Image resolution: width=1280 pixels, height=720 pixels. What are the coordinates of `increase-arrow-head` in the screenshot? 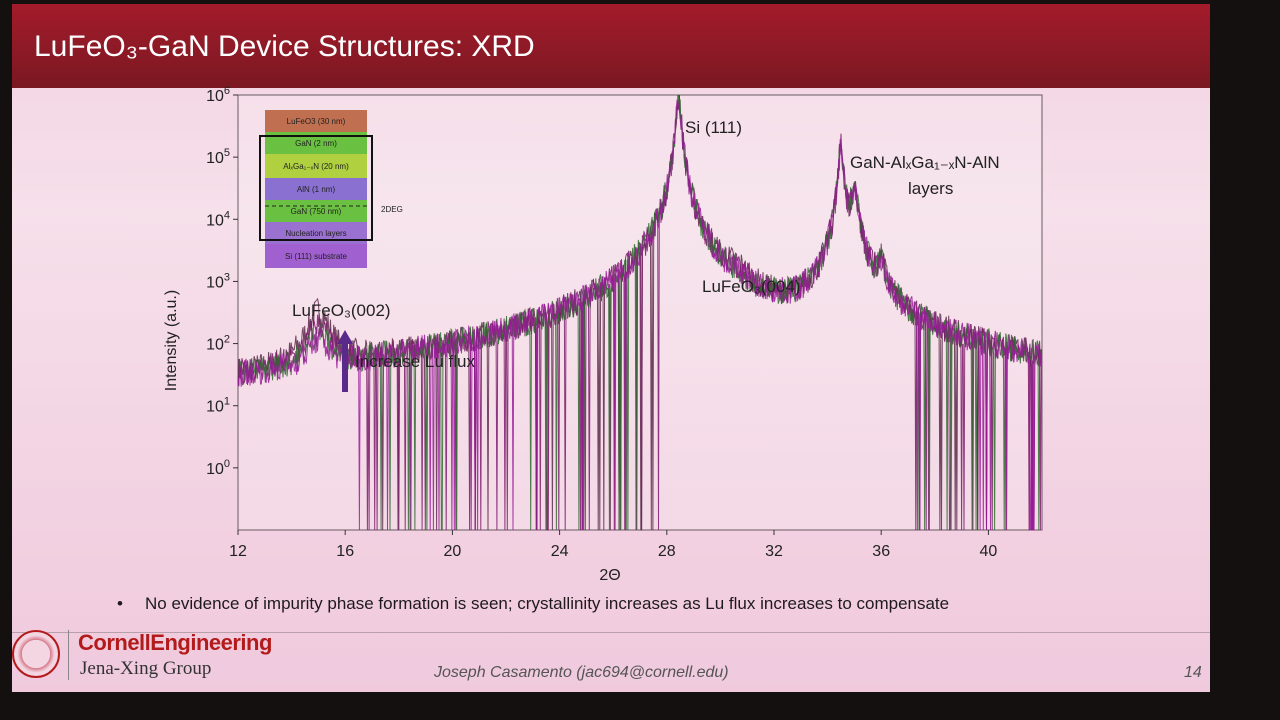 It's located at (345, 337).